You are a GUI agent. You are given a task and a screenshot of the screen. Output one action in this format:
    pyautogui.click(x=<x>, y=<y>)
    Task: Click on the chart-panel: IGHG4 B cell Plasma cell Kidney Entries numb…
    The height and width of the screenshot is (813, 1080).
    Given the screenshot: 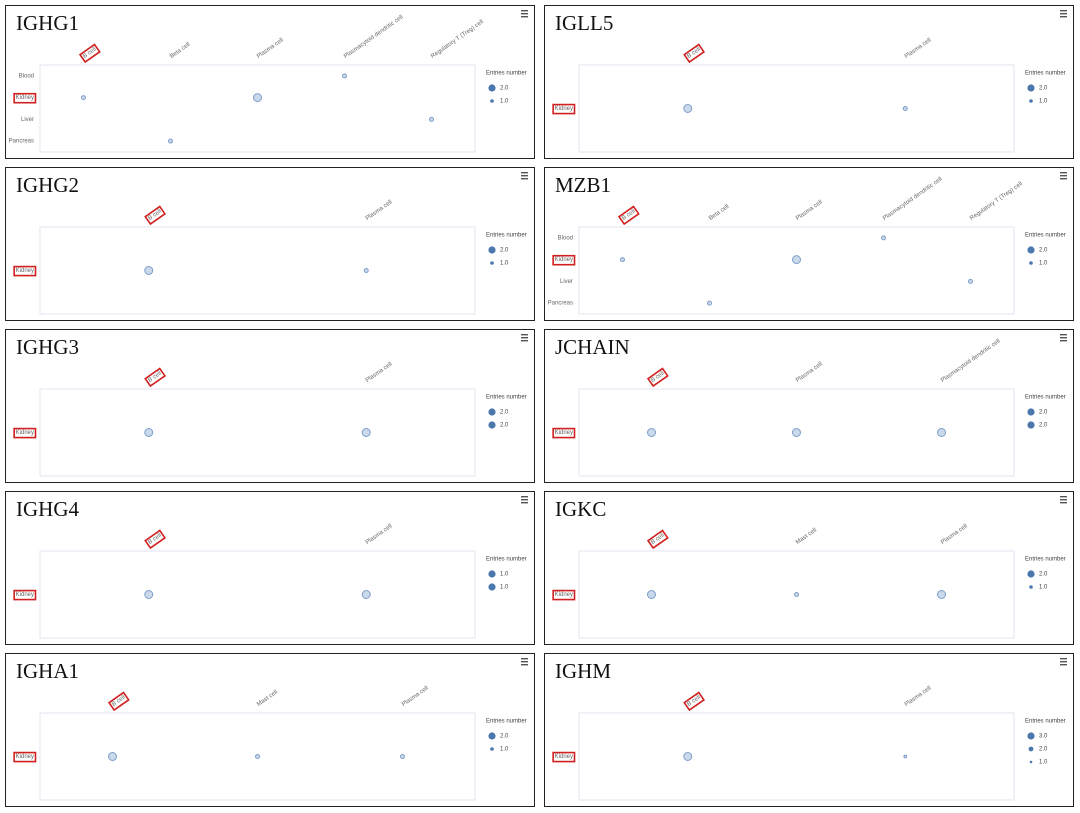 What is the action you would take?
    pyautogui.click(x=270, y=568)
    